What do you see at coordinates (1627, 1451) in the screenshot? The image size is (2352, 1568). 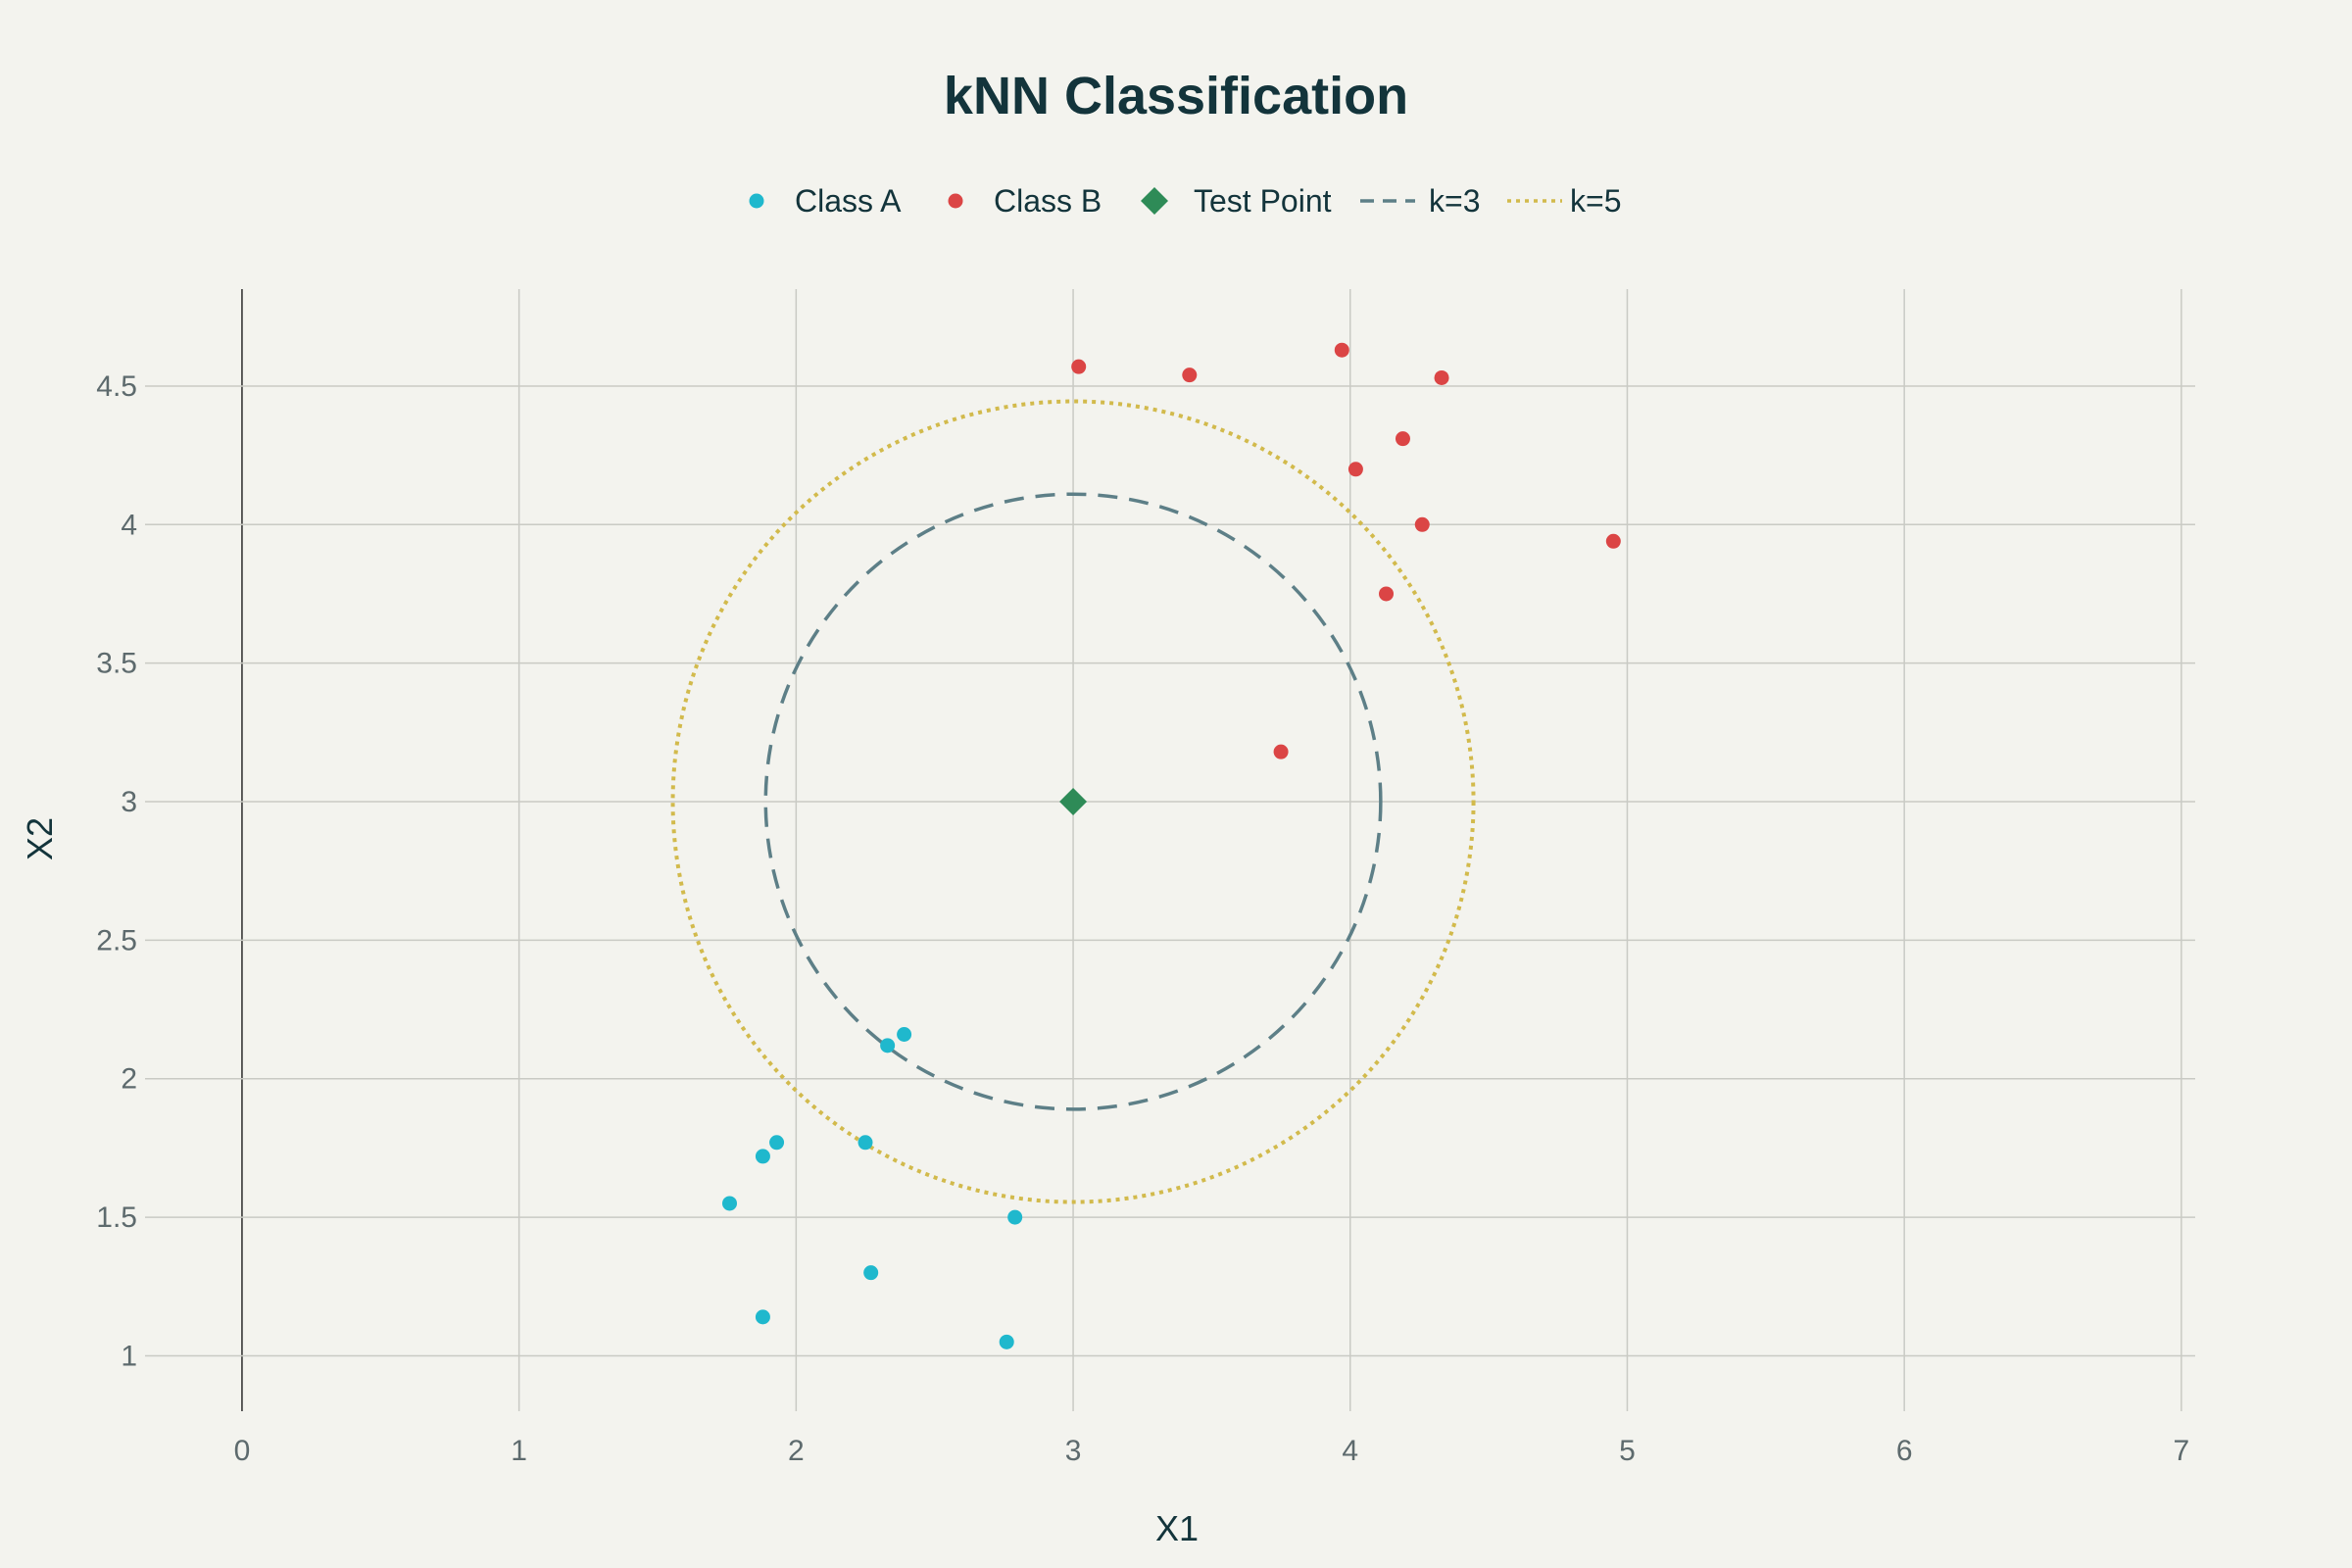 I see `x-tick-label: 5` at bounding box center [1627, 1451].